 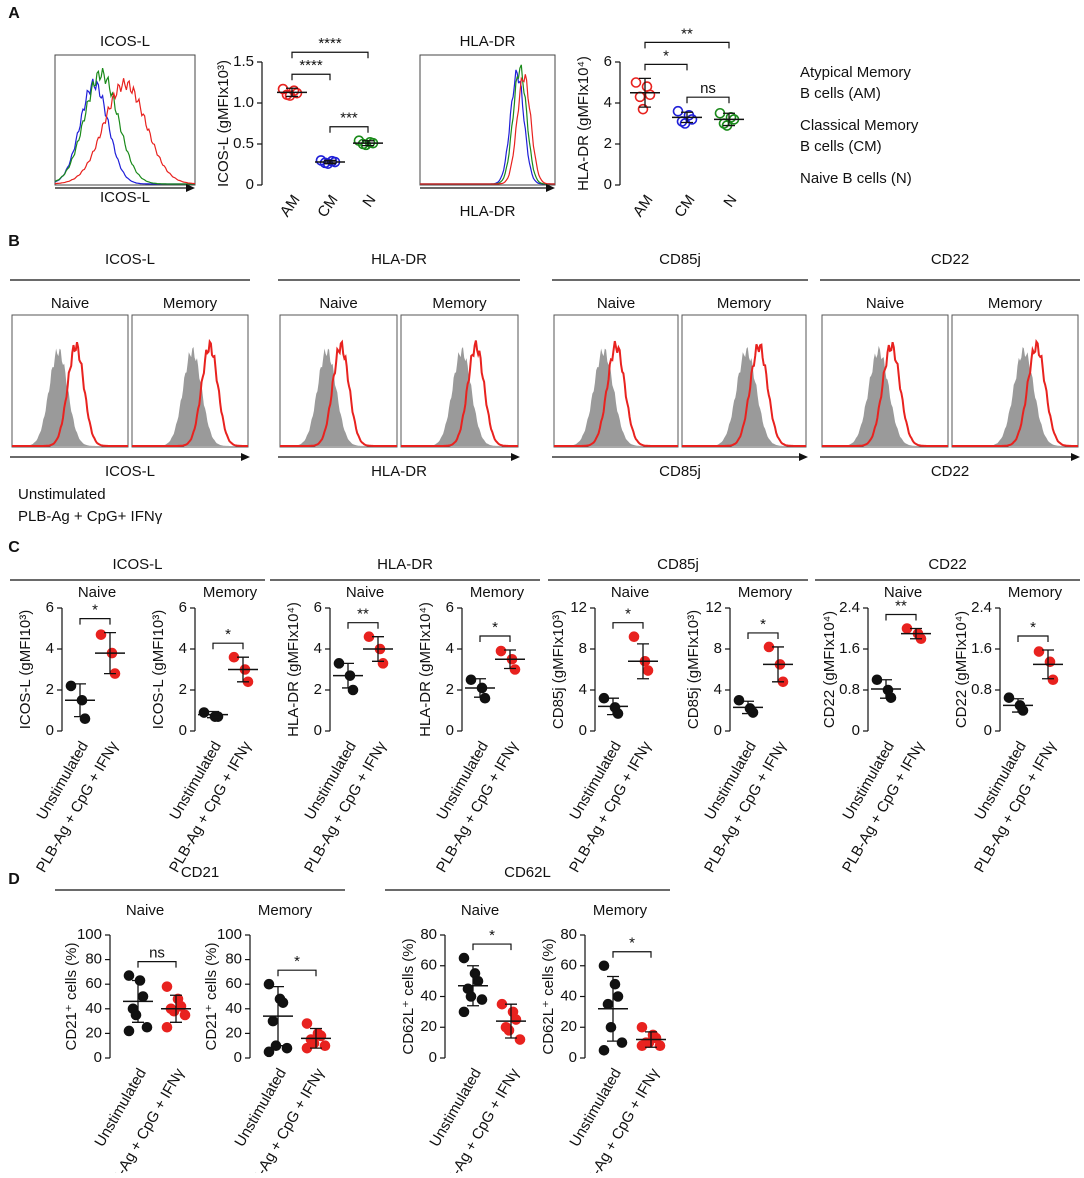 I want to click on legend-text: Unstimulated, so click(x=62, y=494).